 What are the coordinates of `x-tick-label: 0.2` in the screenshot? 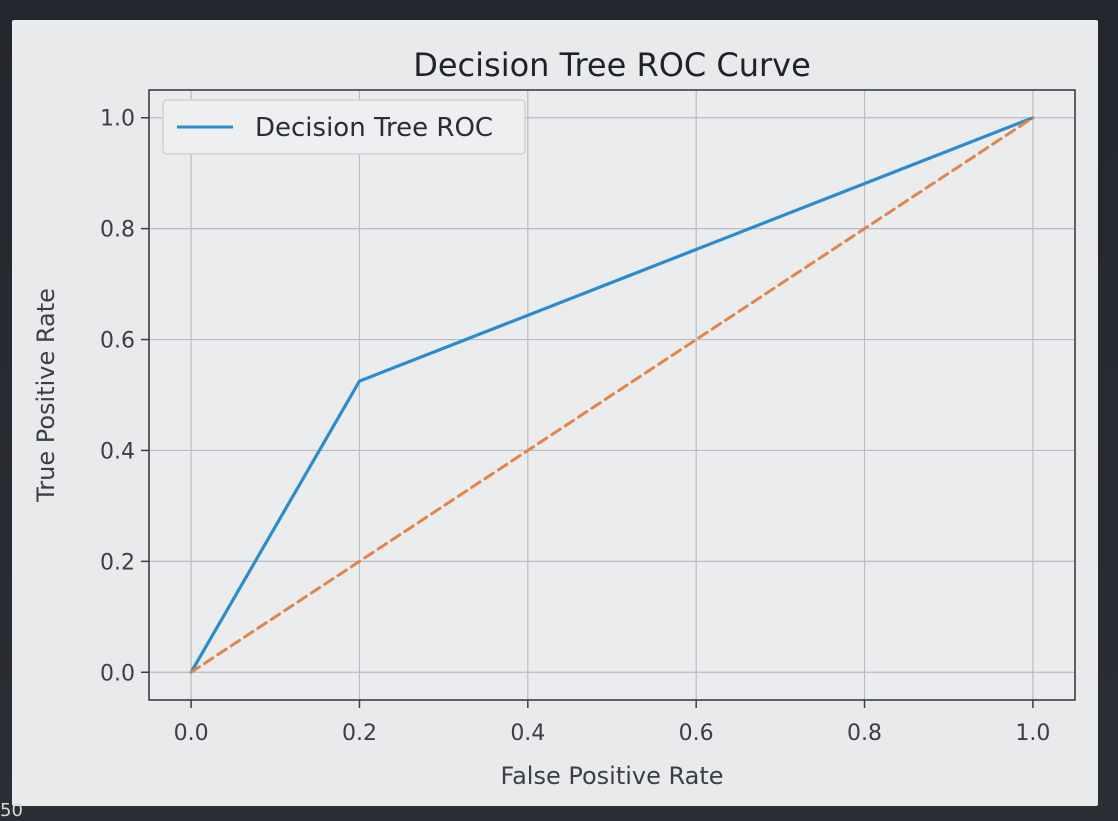 It's located at (359, 733).